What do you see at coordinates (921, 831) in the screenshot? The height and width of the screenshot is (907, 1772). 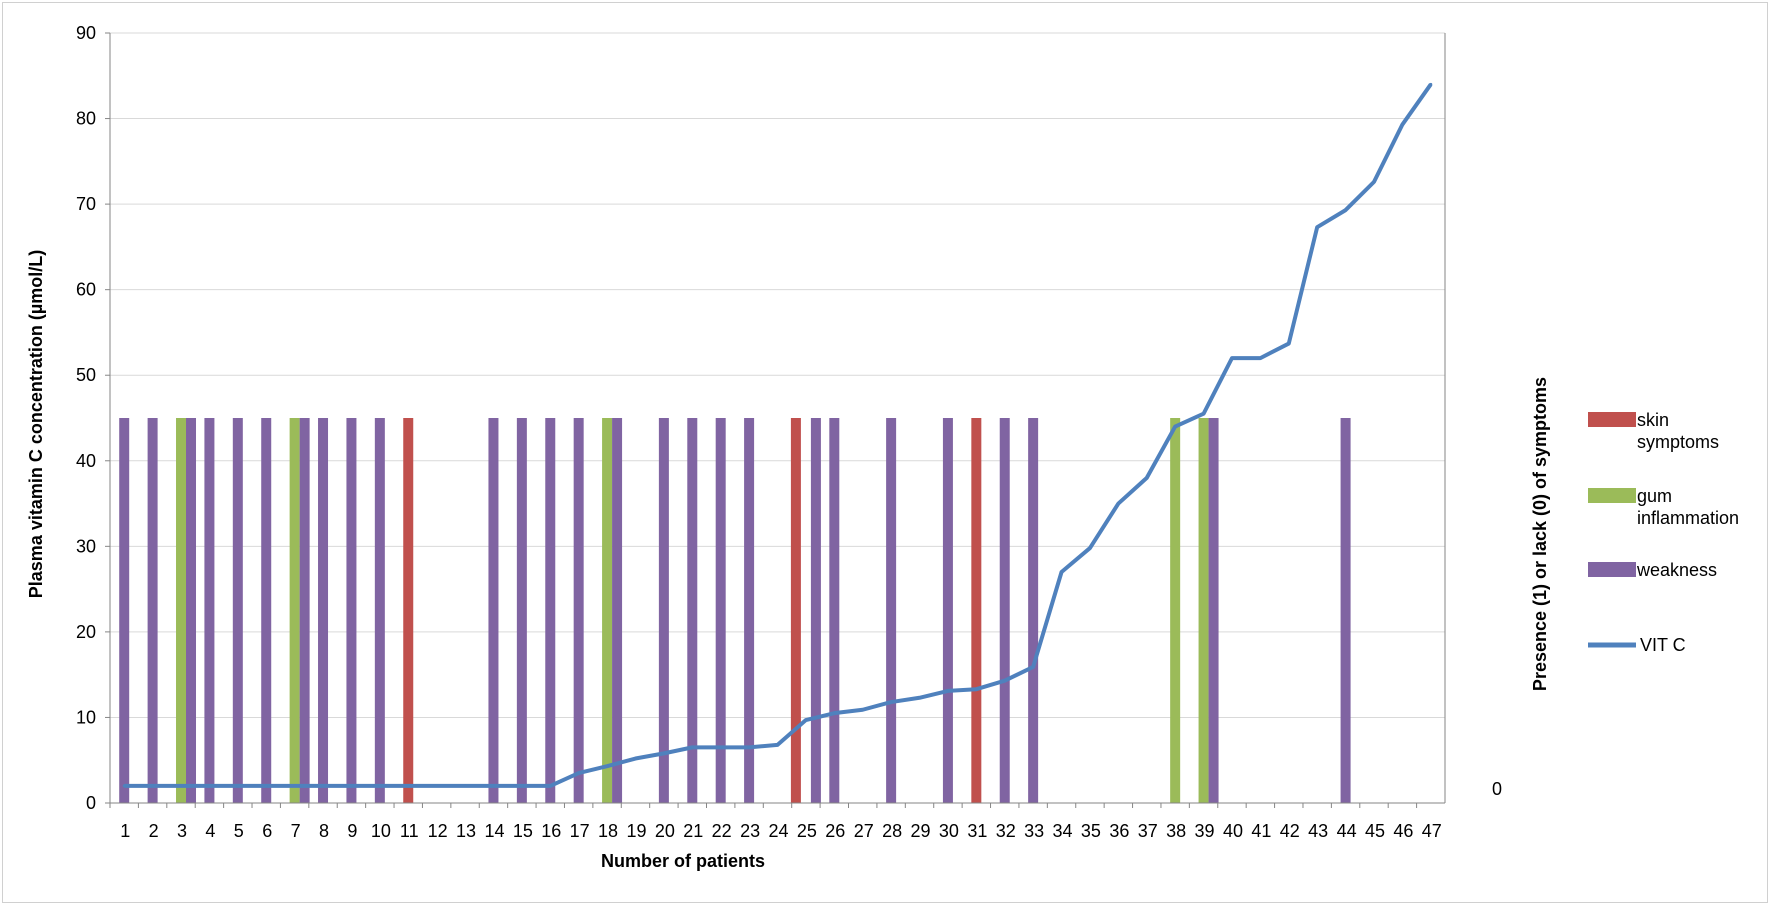 I see `x-tick-label-29: 29` at bounding box center [921, 831].